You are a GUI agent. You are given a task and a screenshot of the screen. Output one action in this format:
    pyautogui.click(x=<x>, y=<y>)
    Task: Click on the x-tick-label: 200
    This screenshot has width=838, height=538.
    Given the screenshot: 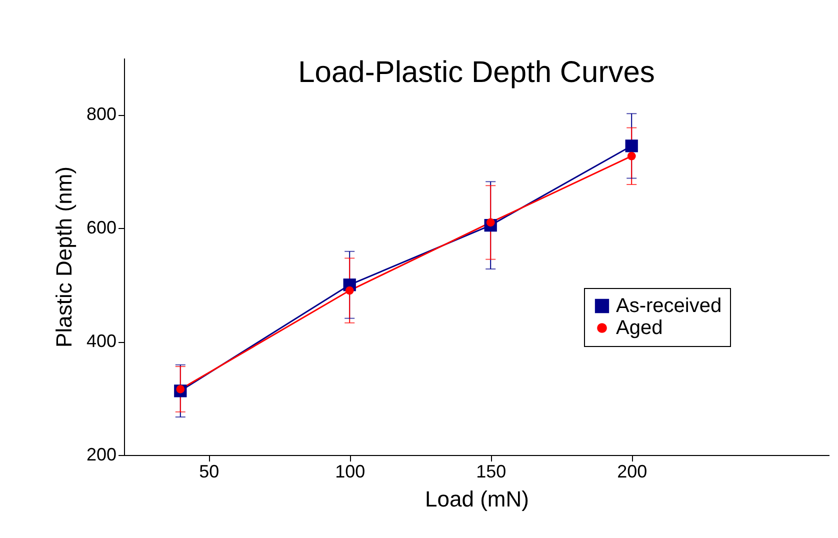 What is the action you would take?
    pyautogui.click(x=632, y=472)
    